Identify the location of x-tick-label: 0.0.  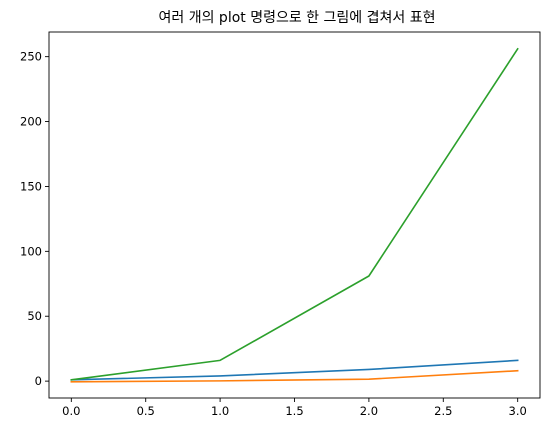
(71, 411).